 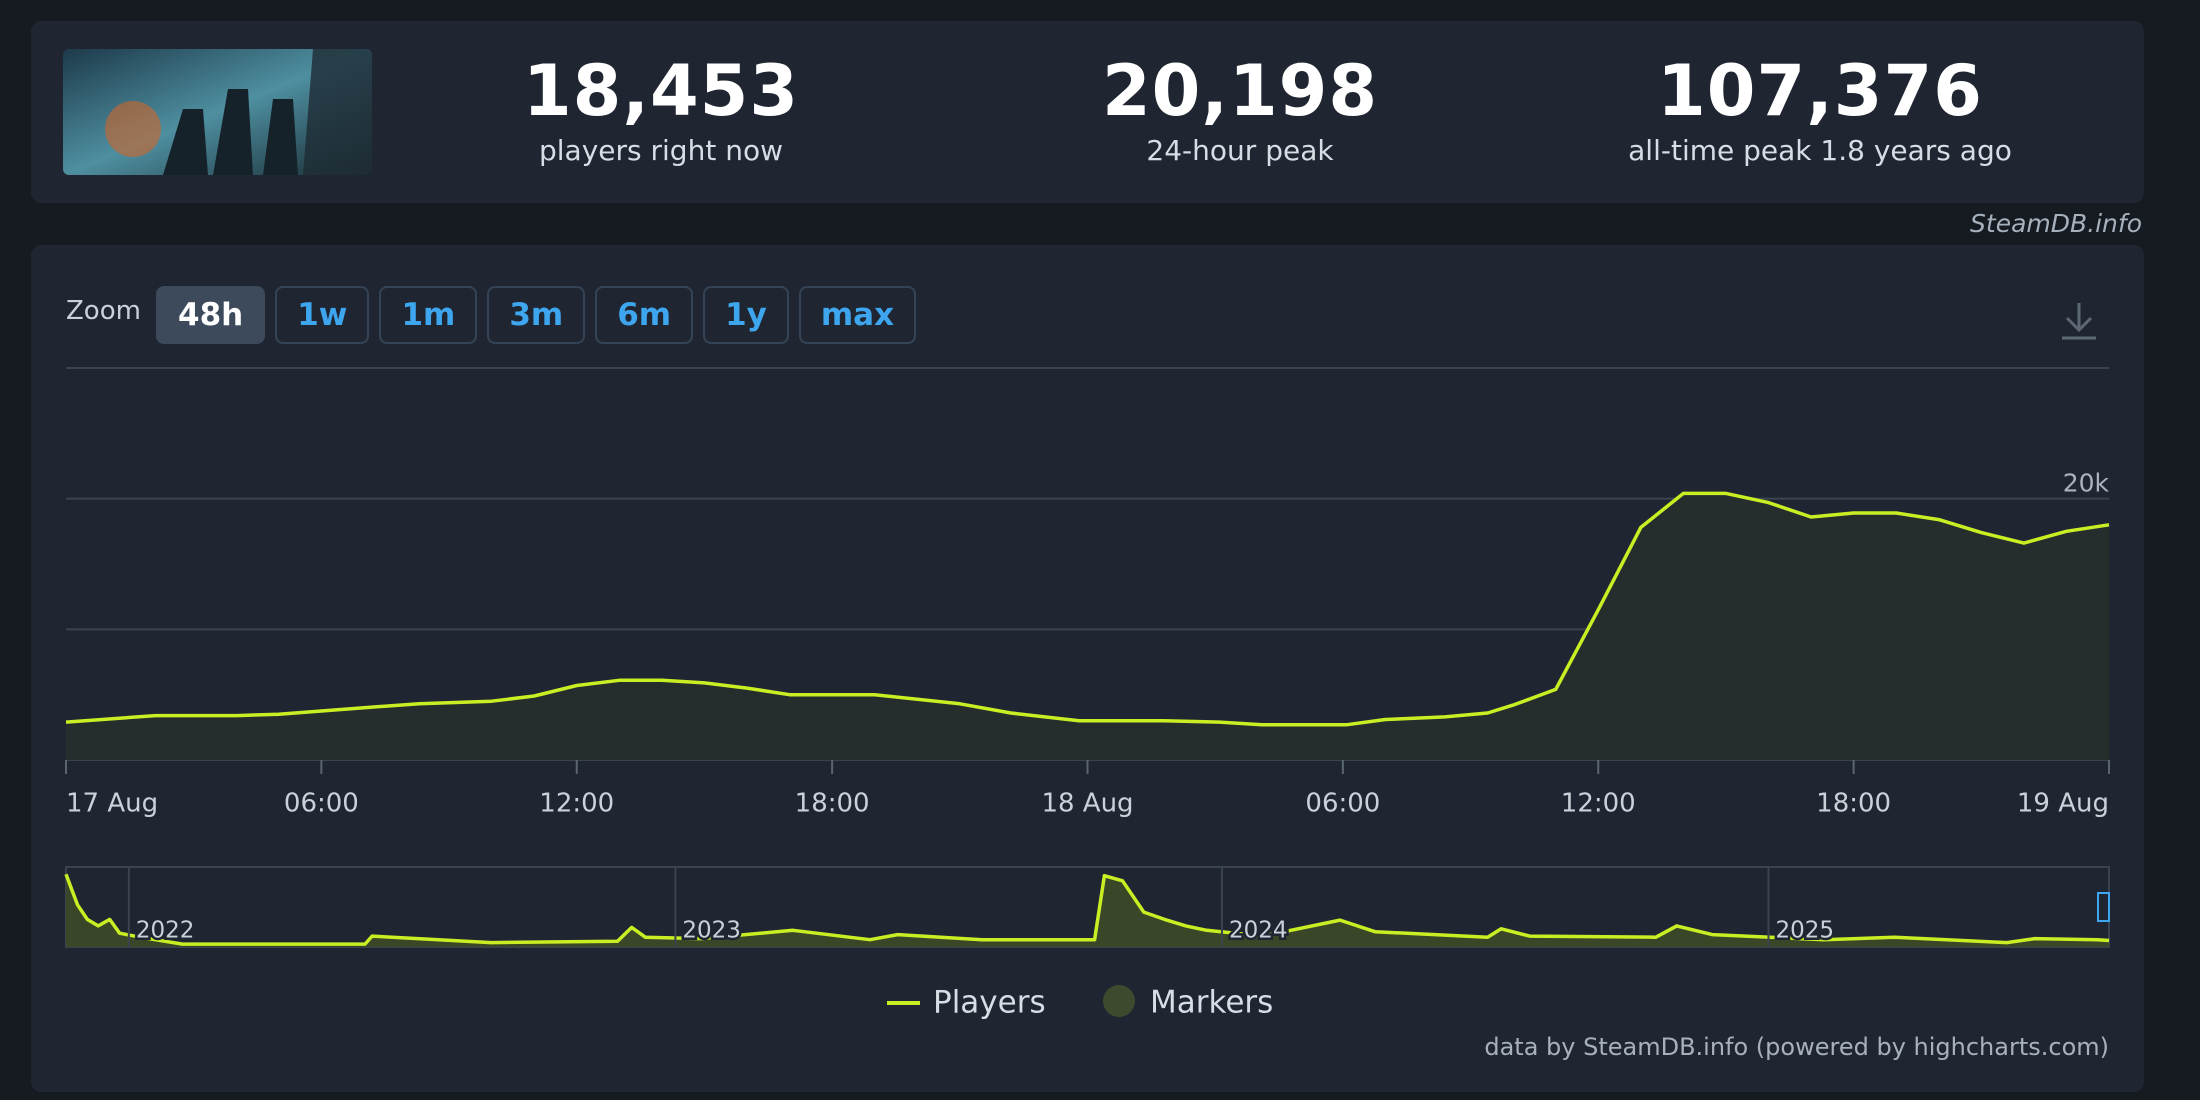 I want to click on zoom-button: 48h, so click(x=211, y=315).